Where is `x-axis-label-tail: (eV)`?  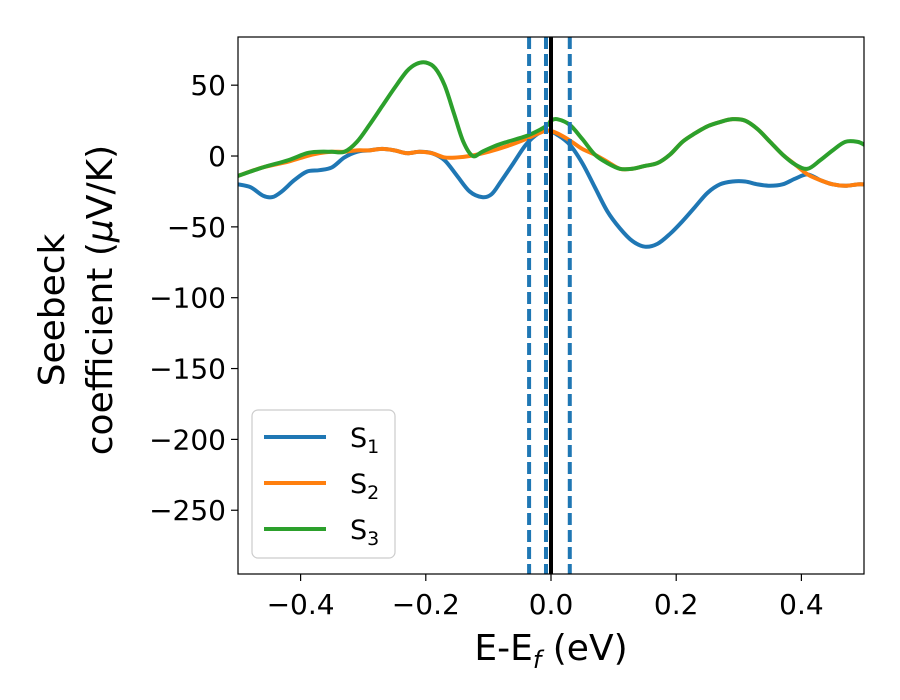 x-axis-label-tail: (eV) is located at coordinates (584, 648).